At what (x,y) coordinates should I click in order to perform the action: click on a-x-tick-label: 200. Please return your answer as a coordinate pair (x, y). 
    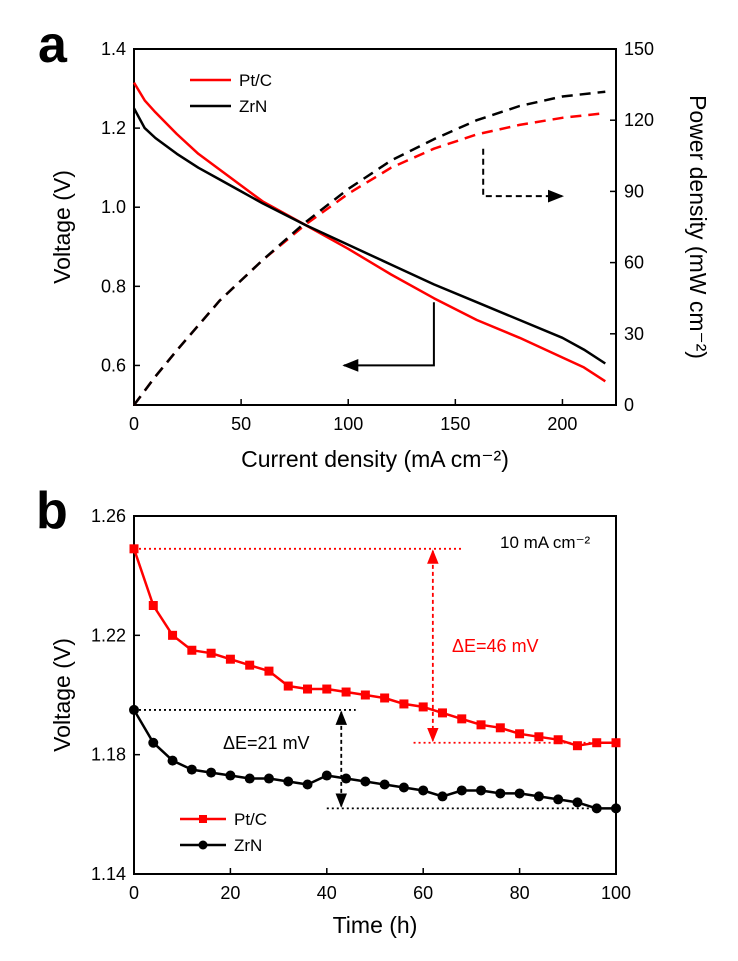
    Looking at the image, I should click on (562, 424).